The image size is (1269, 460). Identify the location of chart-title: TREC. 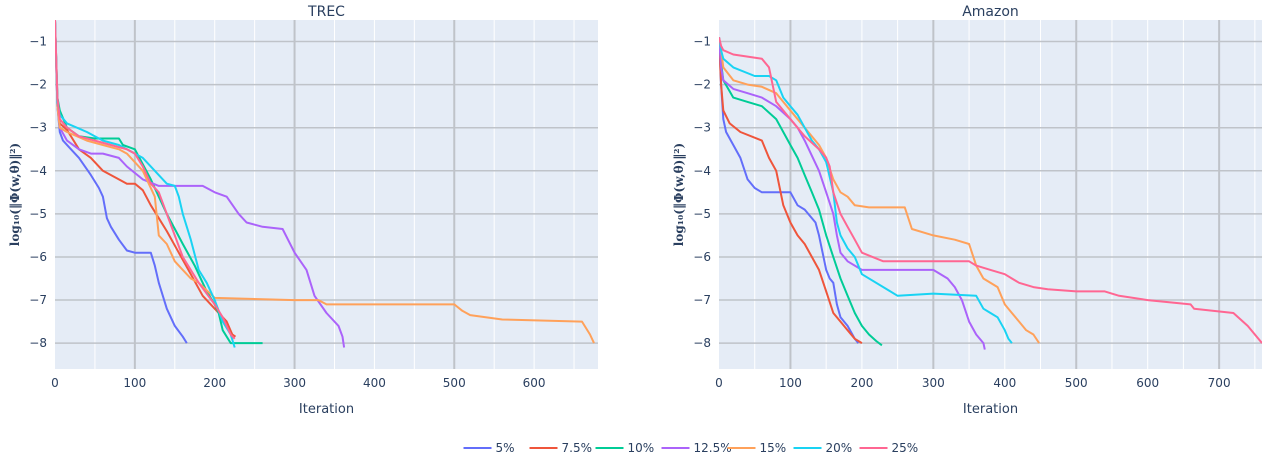
(326, 12).